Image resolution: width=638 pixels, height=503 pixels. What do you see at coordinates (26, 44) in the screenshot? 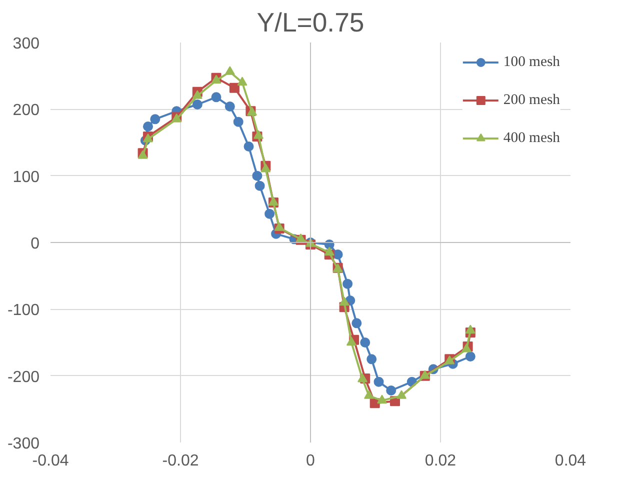
I see `y-tick-label: 300` at bounding box center [26, 44].